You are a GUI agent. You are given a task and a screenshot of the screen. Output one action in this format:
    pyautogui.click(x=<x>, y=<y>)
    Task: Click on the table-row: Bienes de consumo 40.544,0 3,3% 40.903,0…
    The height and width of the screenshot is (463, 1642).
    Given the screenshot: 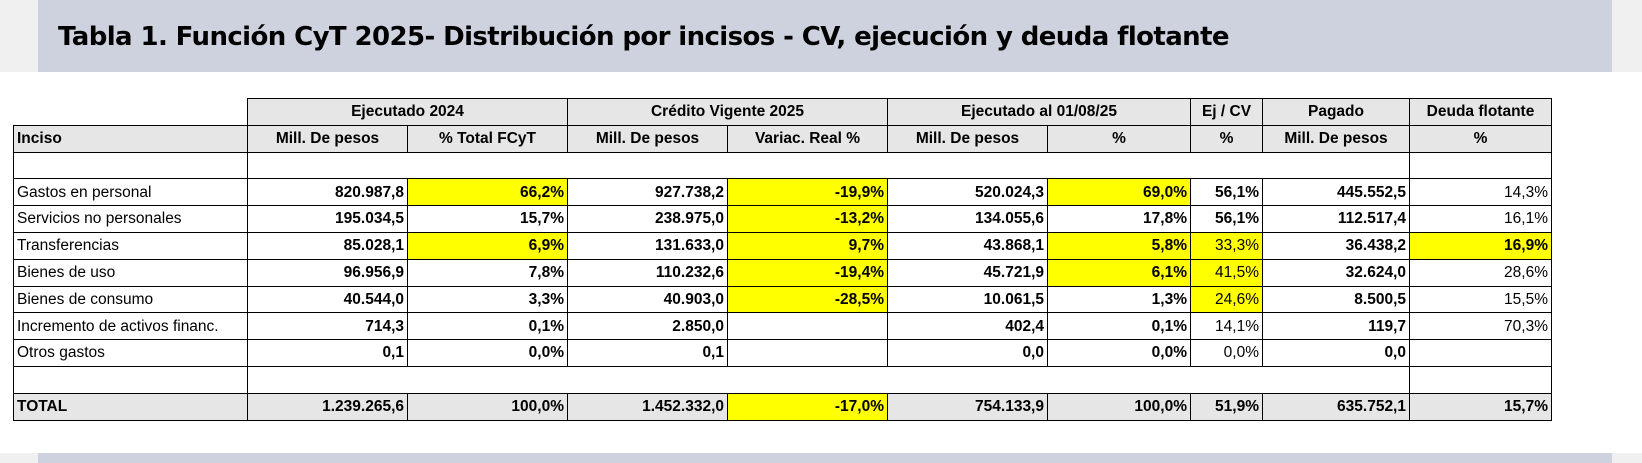 What is the action you would take?
    pyautogui.click(x=782, y=299)
    